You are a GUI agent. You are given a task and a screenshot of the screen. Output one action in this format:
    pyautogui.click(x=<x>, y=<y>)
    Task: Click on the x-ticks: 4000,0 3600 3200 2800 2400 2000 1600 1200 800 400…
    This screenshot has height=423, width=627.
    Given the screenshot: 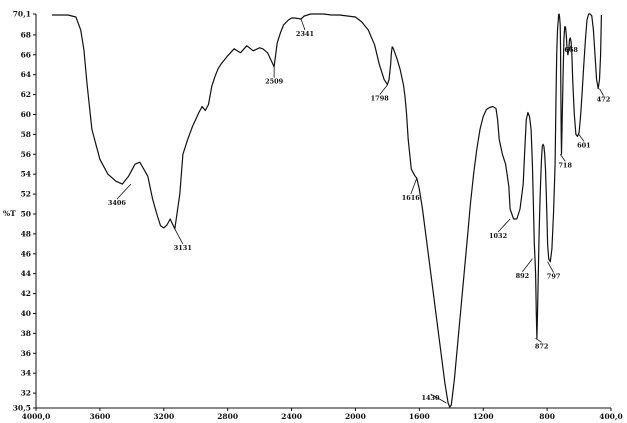 What is the action you would take?
    pyautogui.click(x=322, y=414)
    